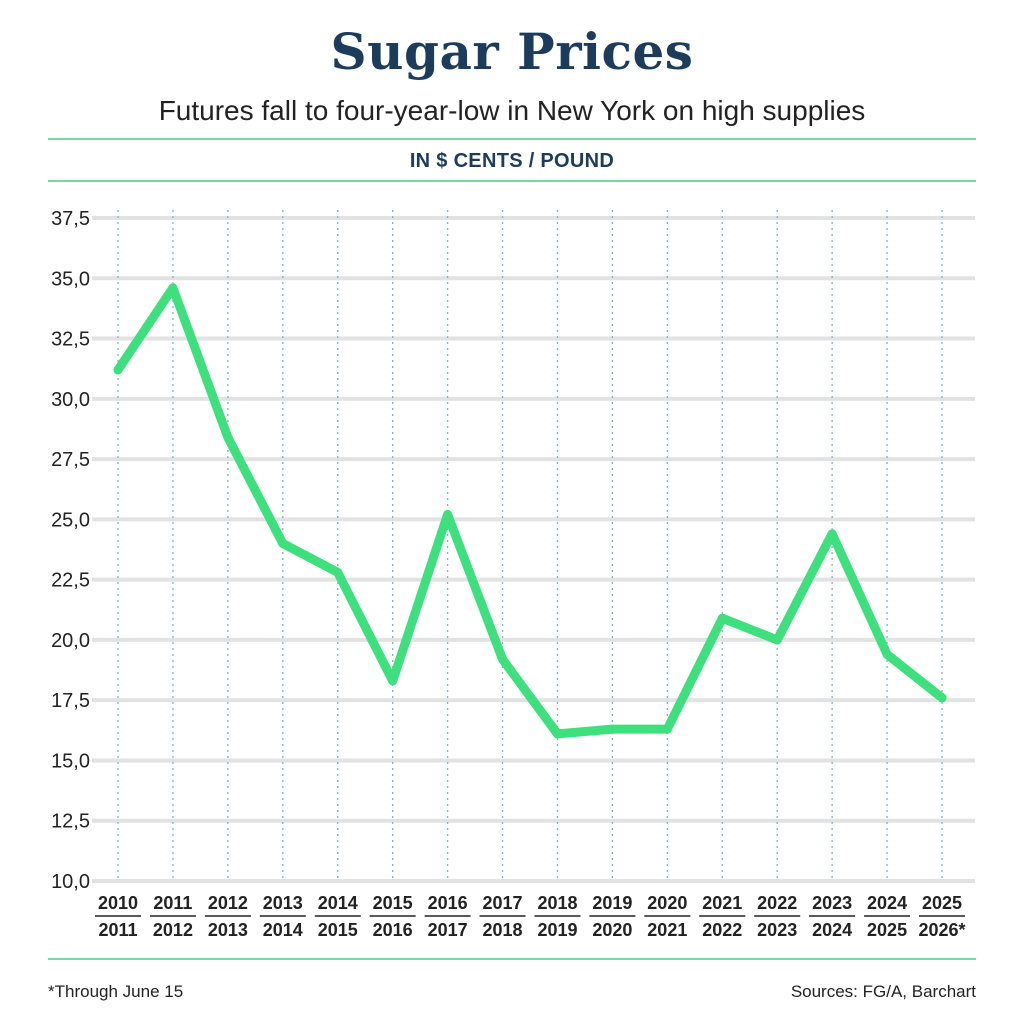 The image size is (1024, 1024). Describe the element at coordinates (393, 903) in the screenshot. I see `x-tick-label-top: 2015` at that location.